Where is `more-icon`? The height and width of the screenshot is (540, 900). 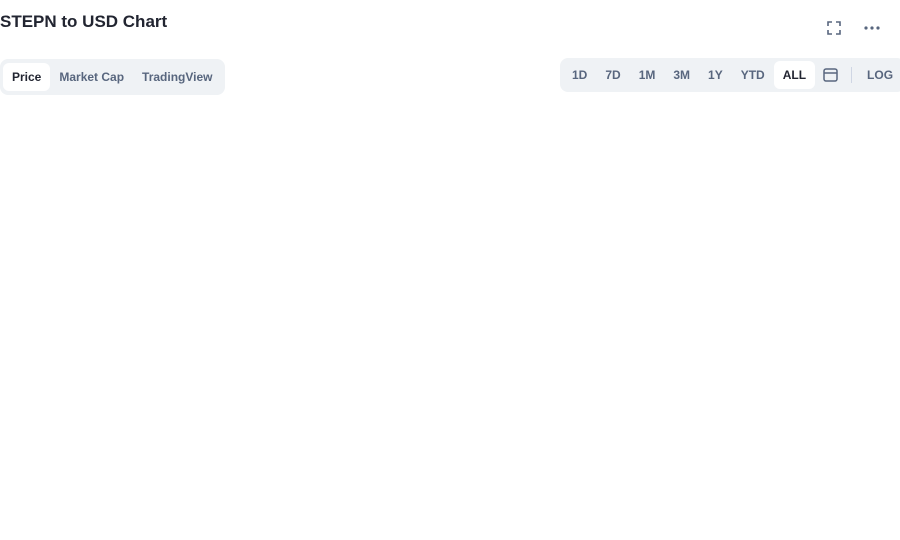
more-icon is located at coordinates (872, 28).